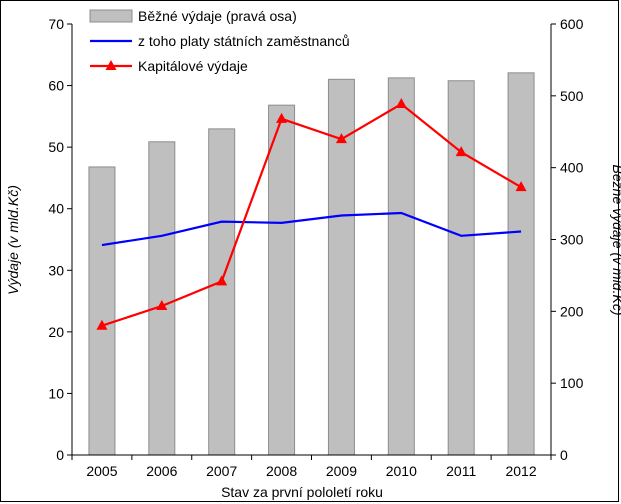 The height and width of the screenshot is (504, 621). What do you see at coordinates (193, 66) in the screenshot?
I see `legend-label: Kapitálové výdaje` at bounding box center [193, 66].